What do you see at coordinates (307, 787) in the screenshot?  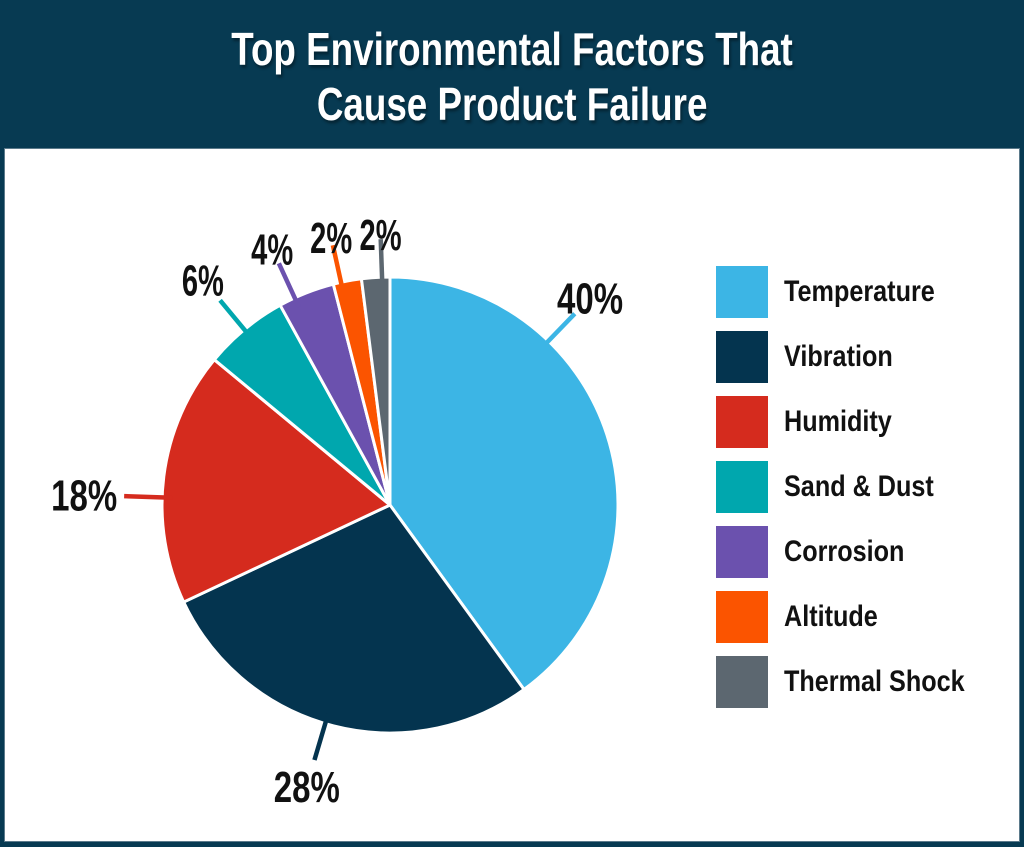 I see `percent-label-vibration: 28%` at bounding box center [307, 787].